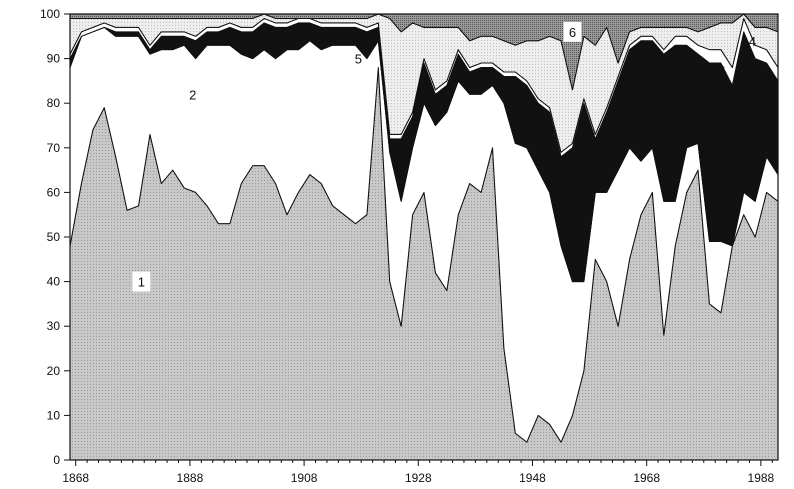 The image size is (794, 489). What do you see at coordinates (532, 478) in the screenshot?
I see `x-tick-label: 1948` at bounding box center [532, 478].